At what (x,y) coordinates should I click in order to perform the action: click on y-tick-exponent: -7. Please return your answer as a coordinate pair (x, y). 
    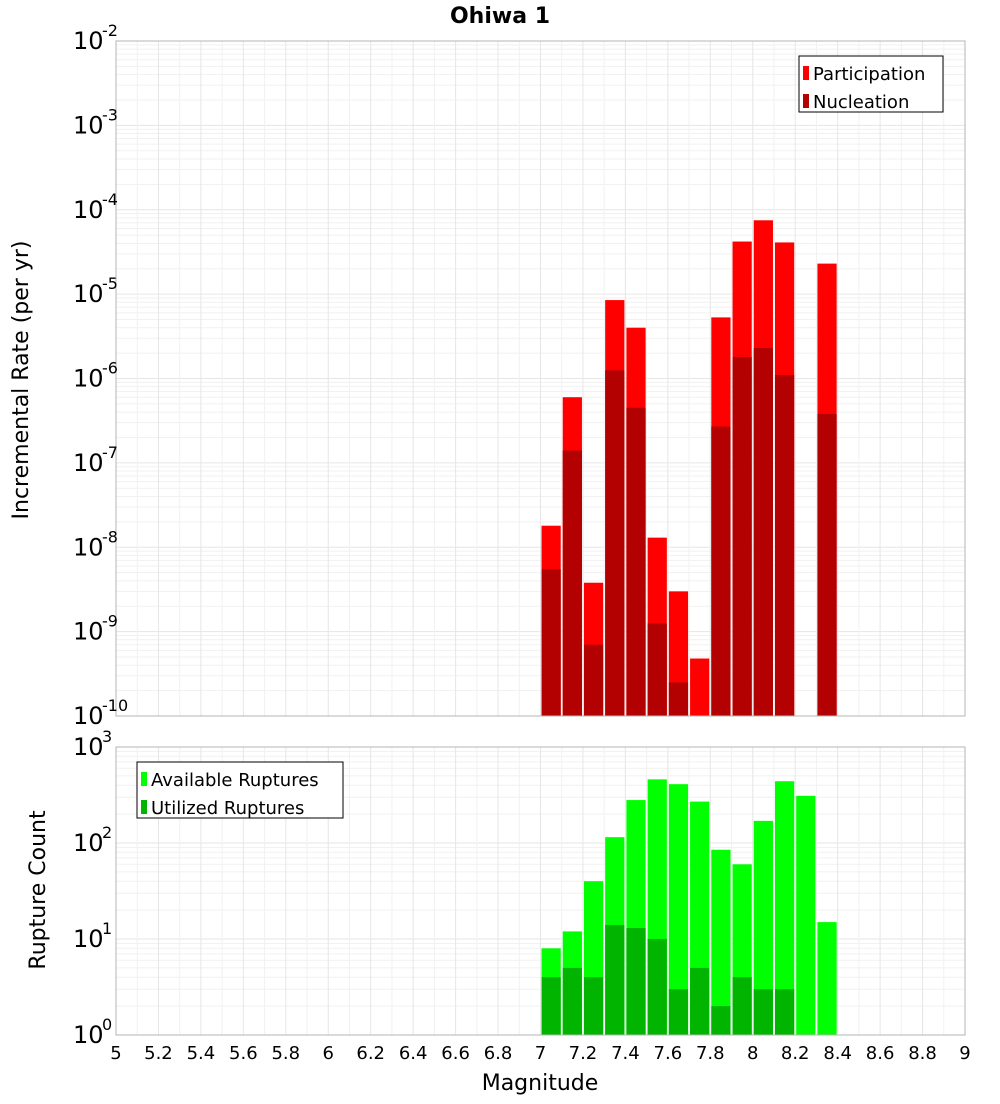
    Looking at the image, I should click on (110, 452).